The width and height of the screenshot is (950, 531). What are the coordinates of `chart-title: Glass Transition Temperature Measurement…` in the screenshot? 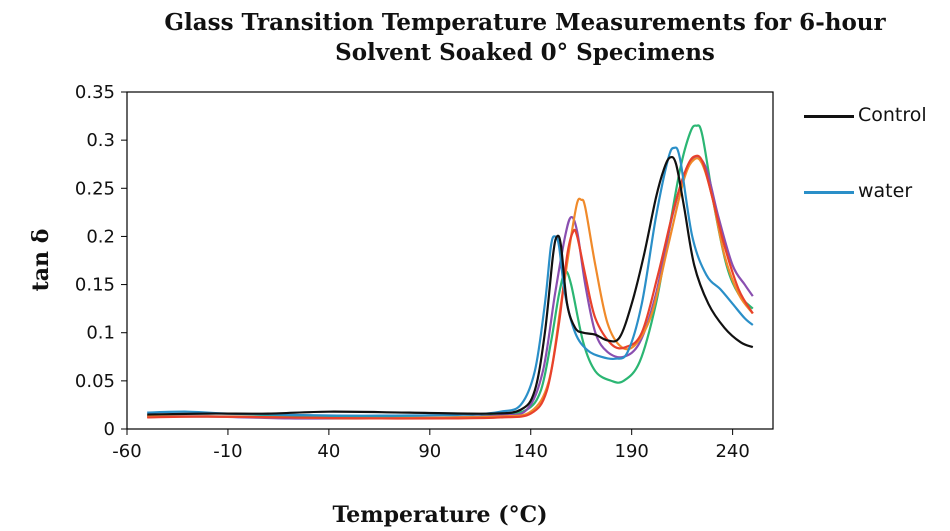 It's located at (525, 38).